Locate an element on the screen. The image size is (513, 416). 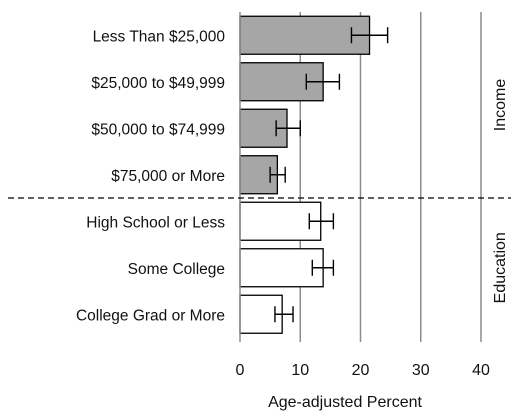
x-tick-label: 10 is located at coordinates (300, 370).